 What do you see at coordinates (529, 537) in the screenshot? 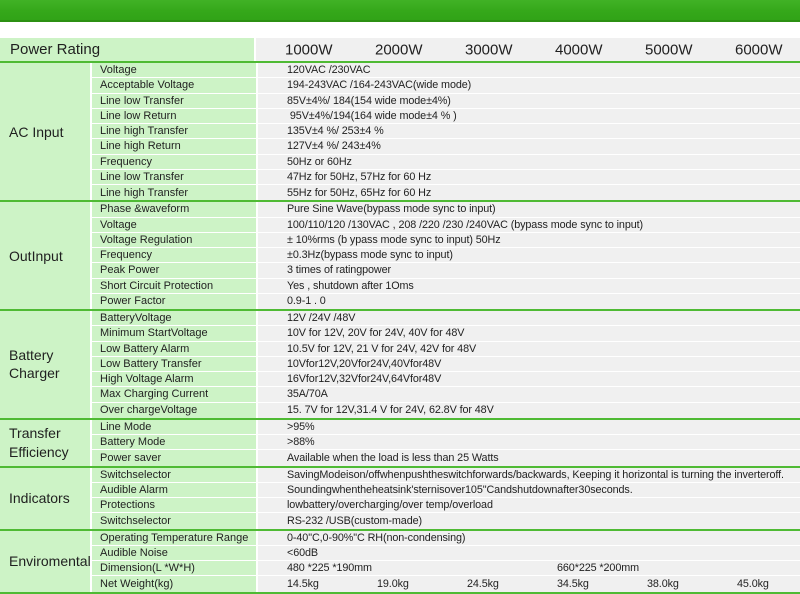
I see `spec-value: 0-40"C,0-90%"C RH(non-condensing)` at bounding box center [529, 537].